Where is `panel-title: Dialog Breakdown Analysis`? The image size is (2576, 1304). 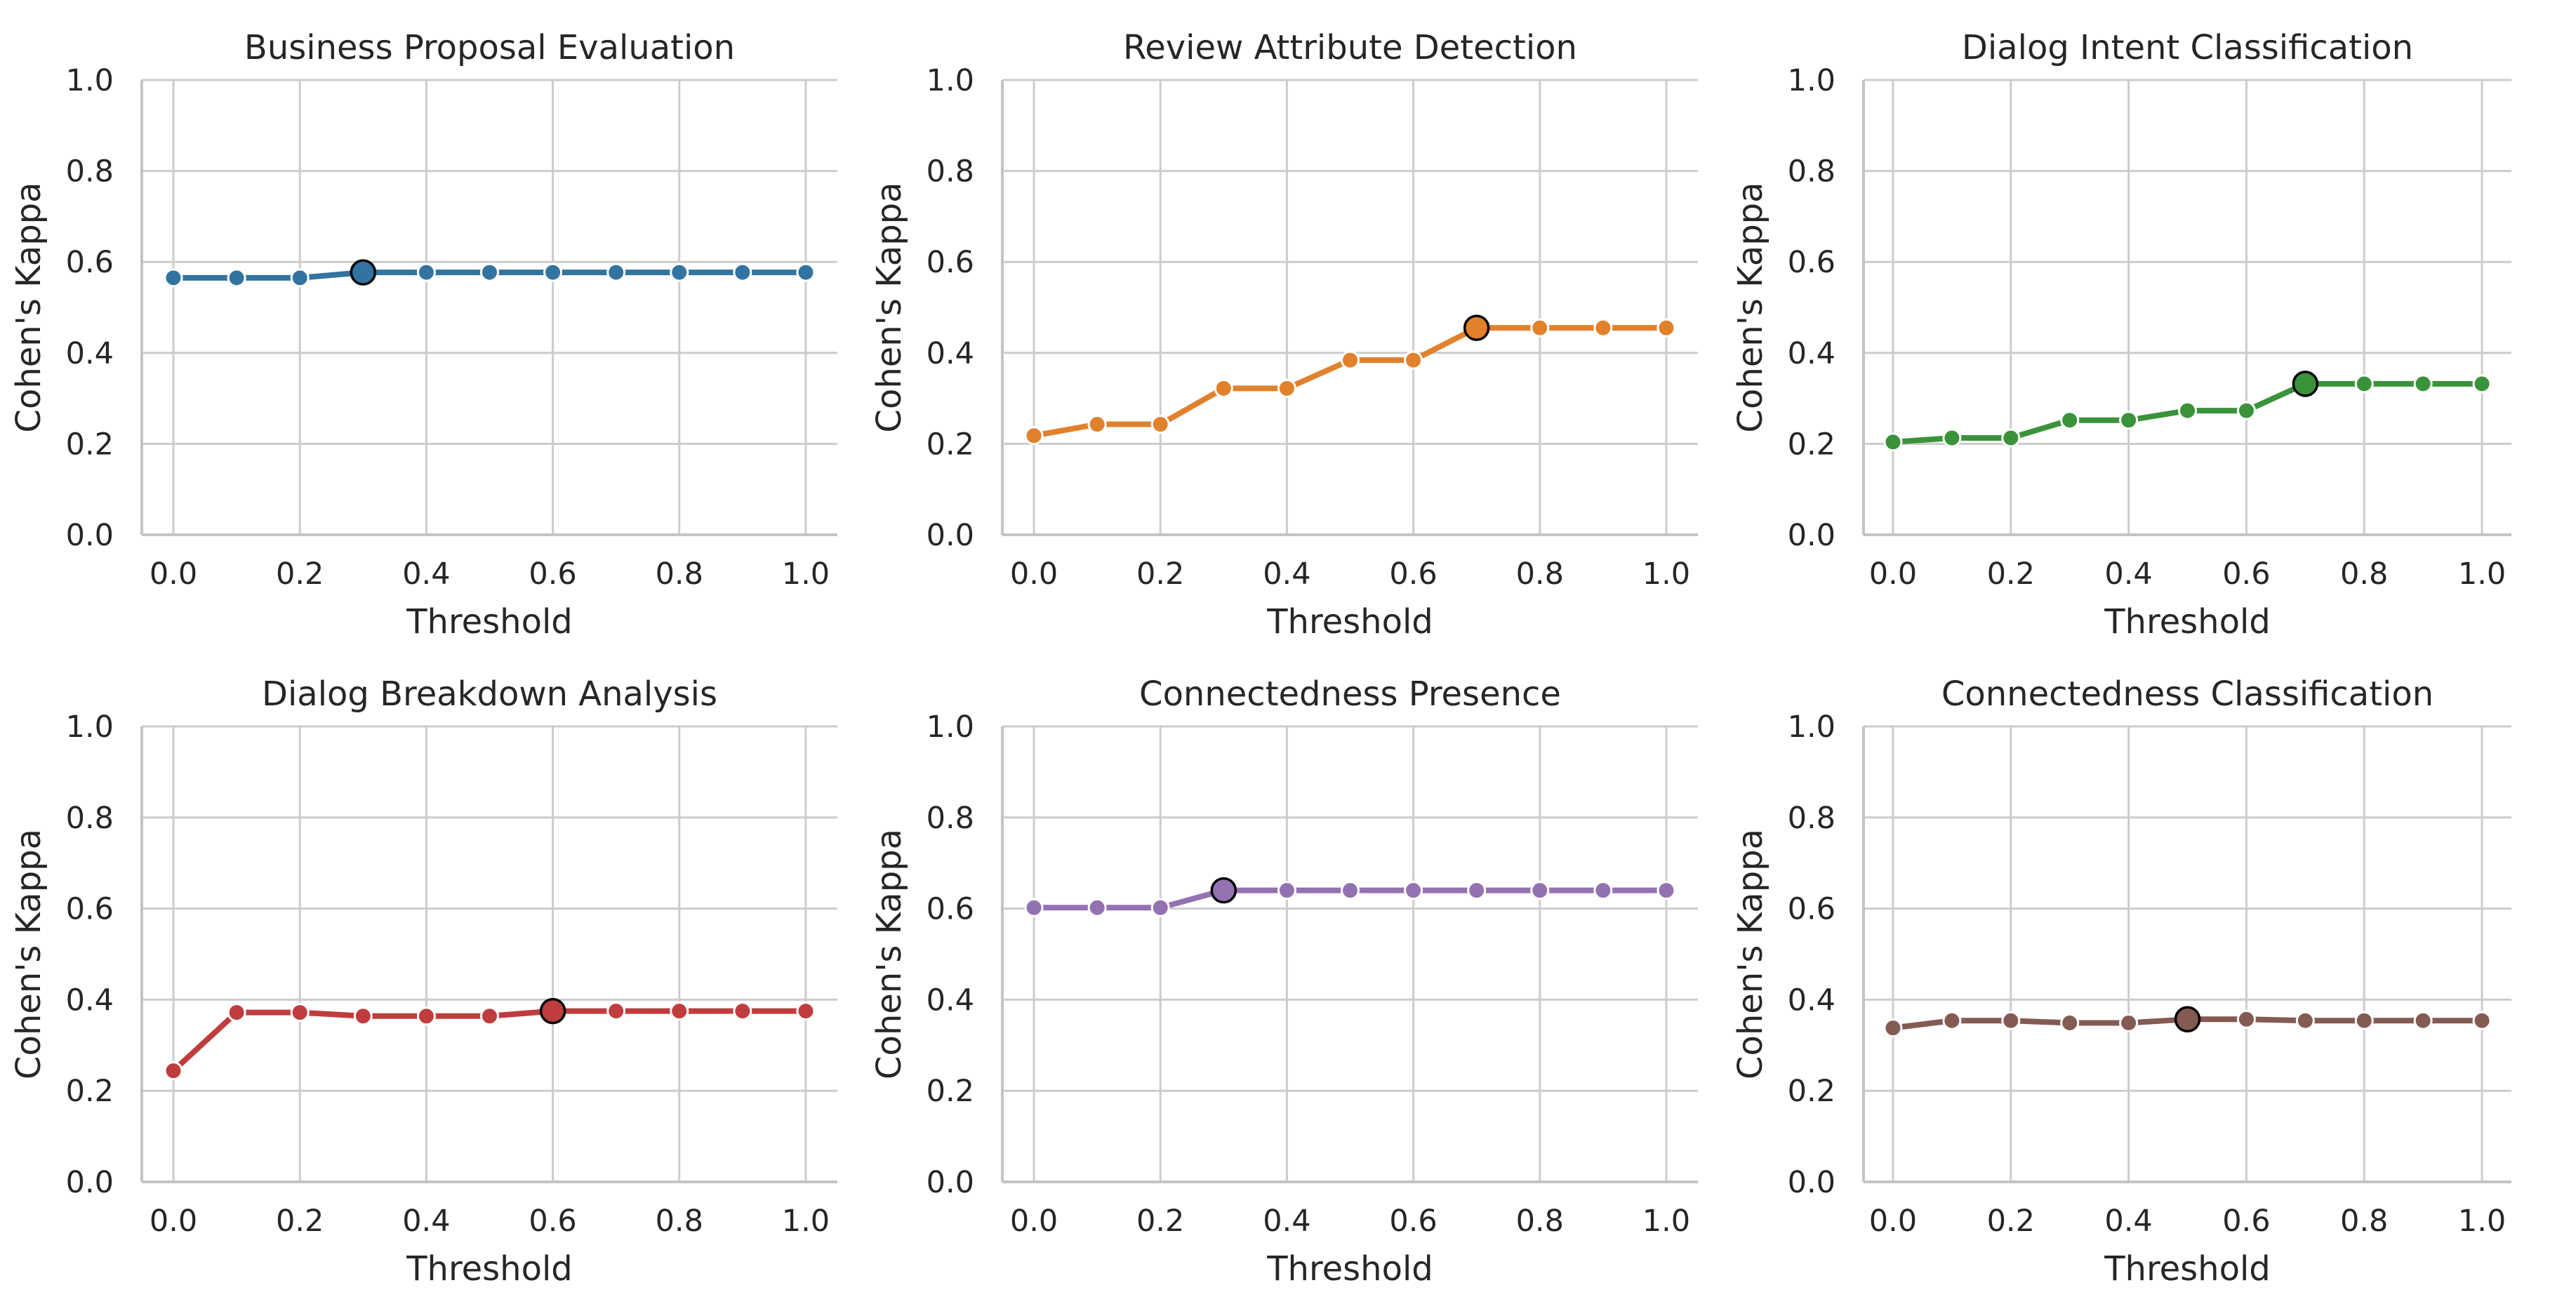
panel-title: Dialog Breakdown Analysis is located at coordinates (490, 694).